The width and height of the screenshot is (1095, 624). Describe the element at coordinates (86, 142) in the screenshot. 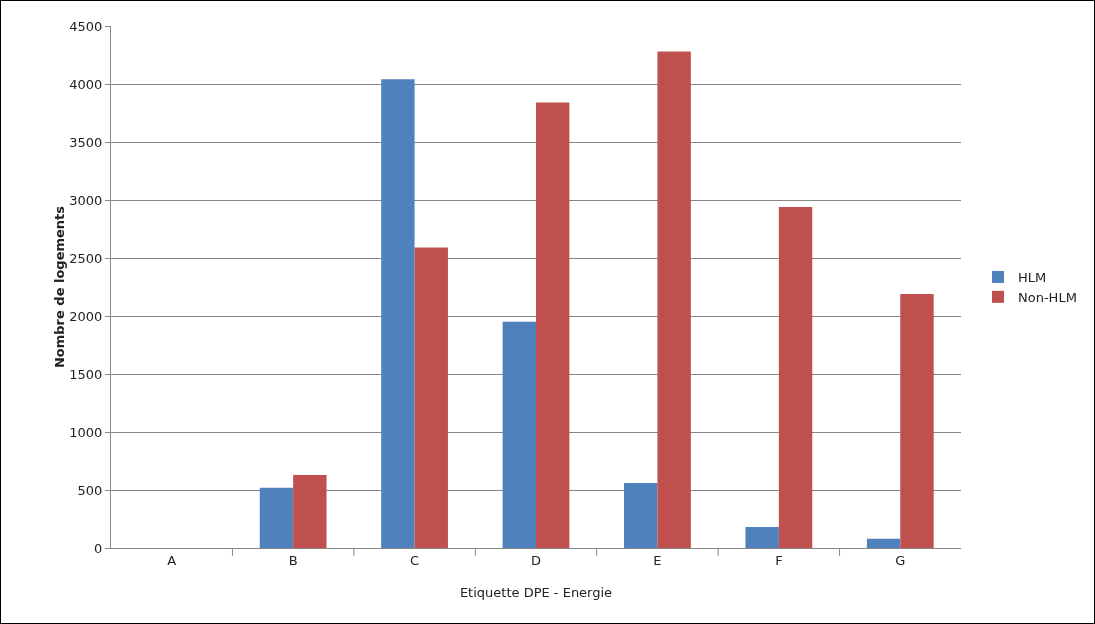

I see `y-tick-label: 3500` at that location.